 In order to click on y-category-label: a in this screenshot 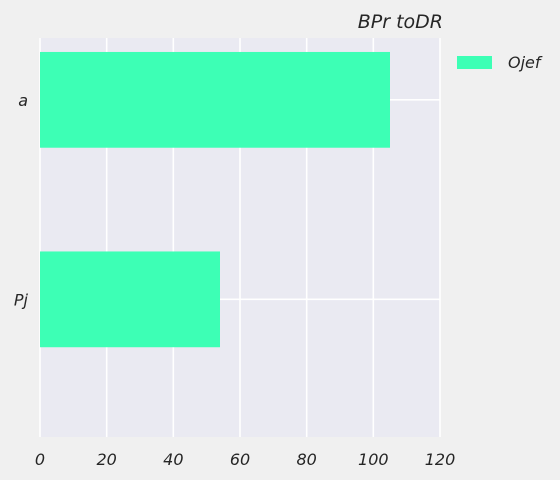, I will do `click(23, 100)`.